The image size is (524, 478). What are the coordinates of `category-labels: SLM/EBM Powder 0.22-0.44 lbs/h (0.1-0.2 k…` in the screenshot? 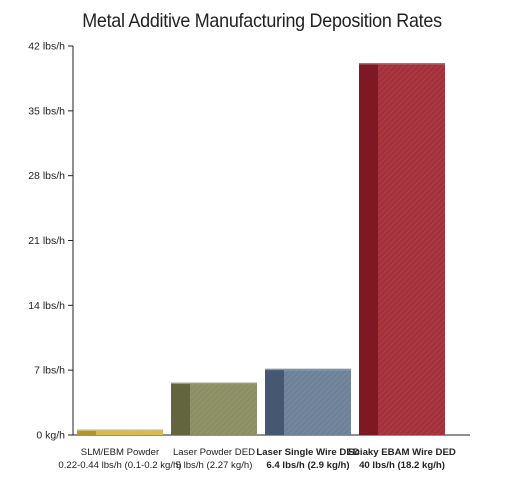 It's located at (256, 459).